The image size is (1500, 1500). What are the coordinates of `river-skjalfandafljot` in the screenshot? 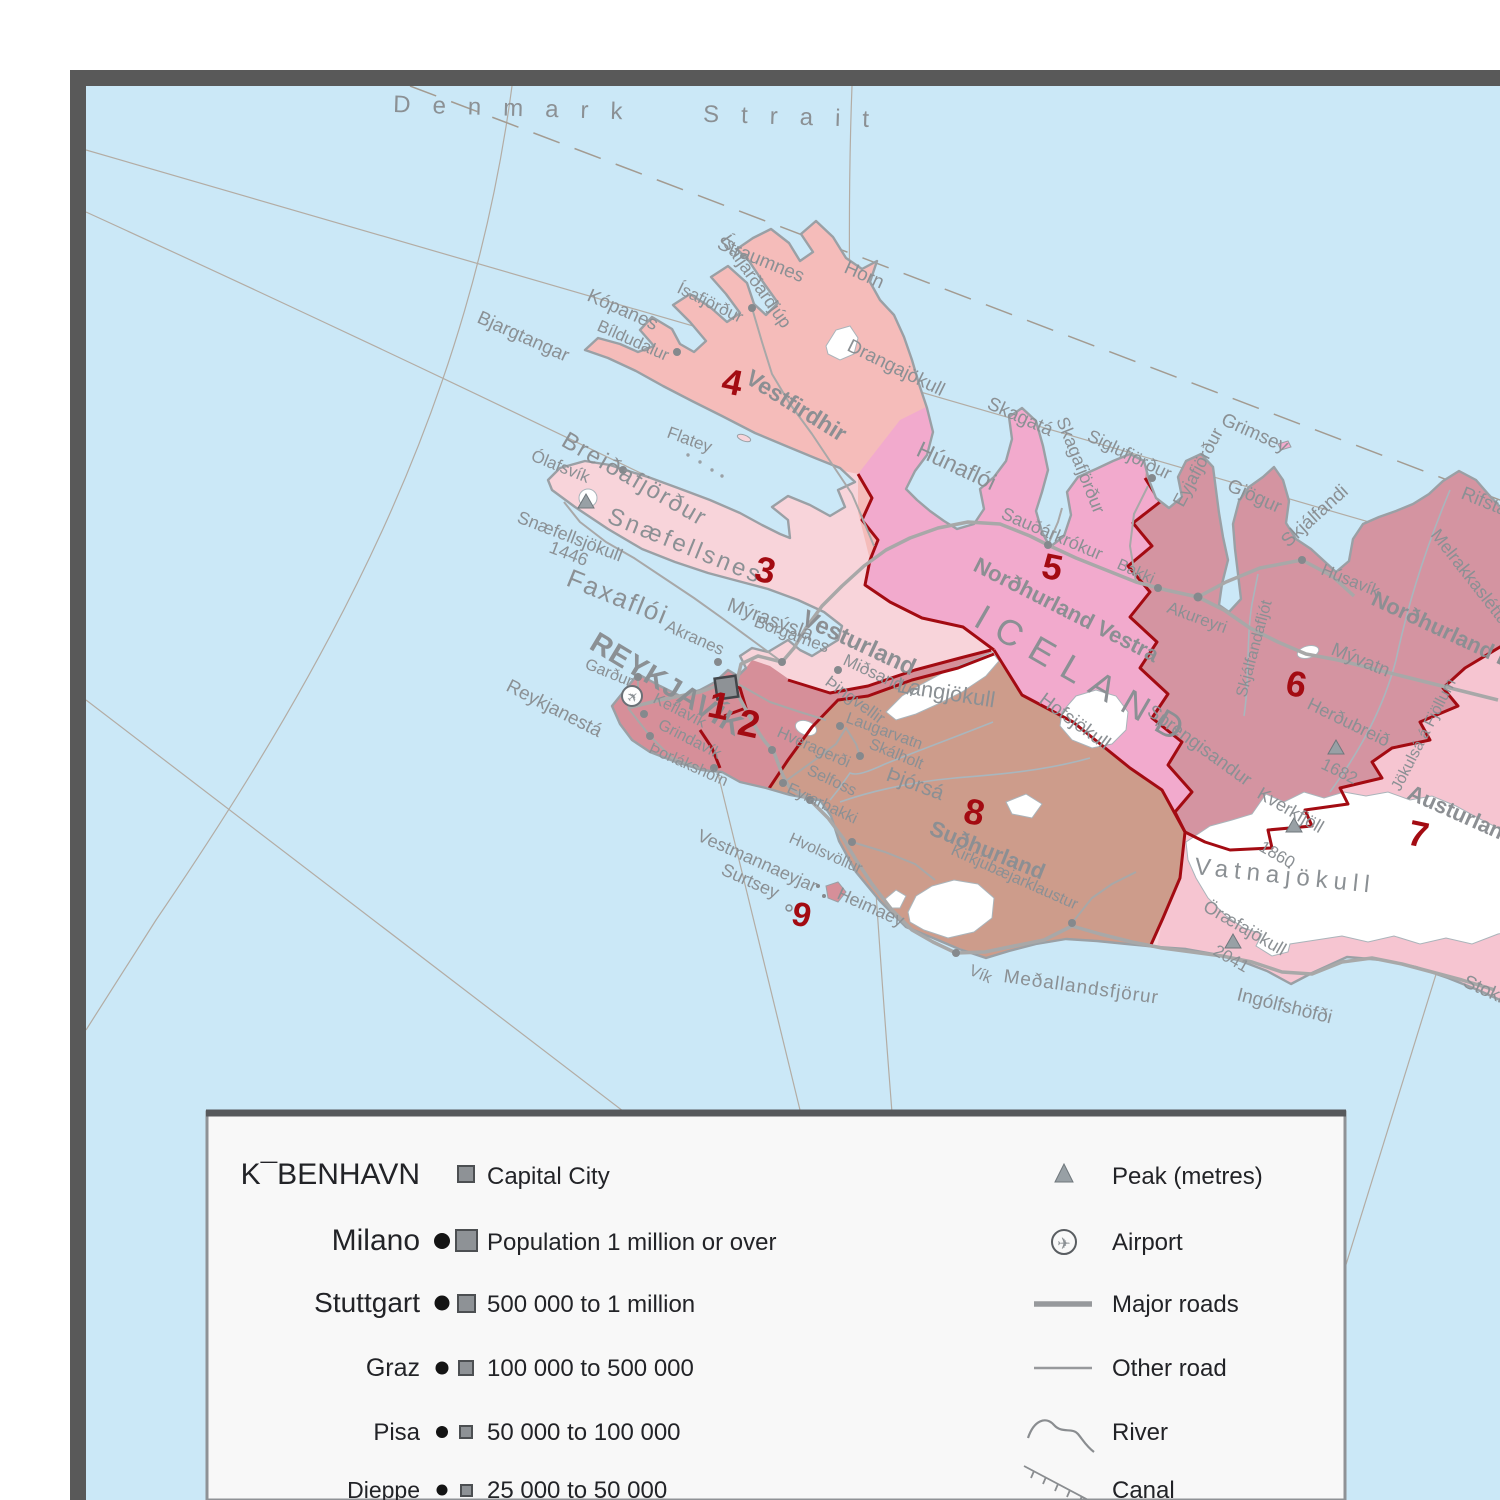 It's located at (1251, 645).